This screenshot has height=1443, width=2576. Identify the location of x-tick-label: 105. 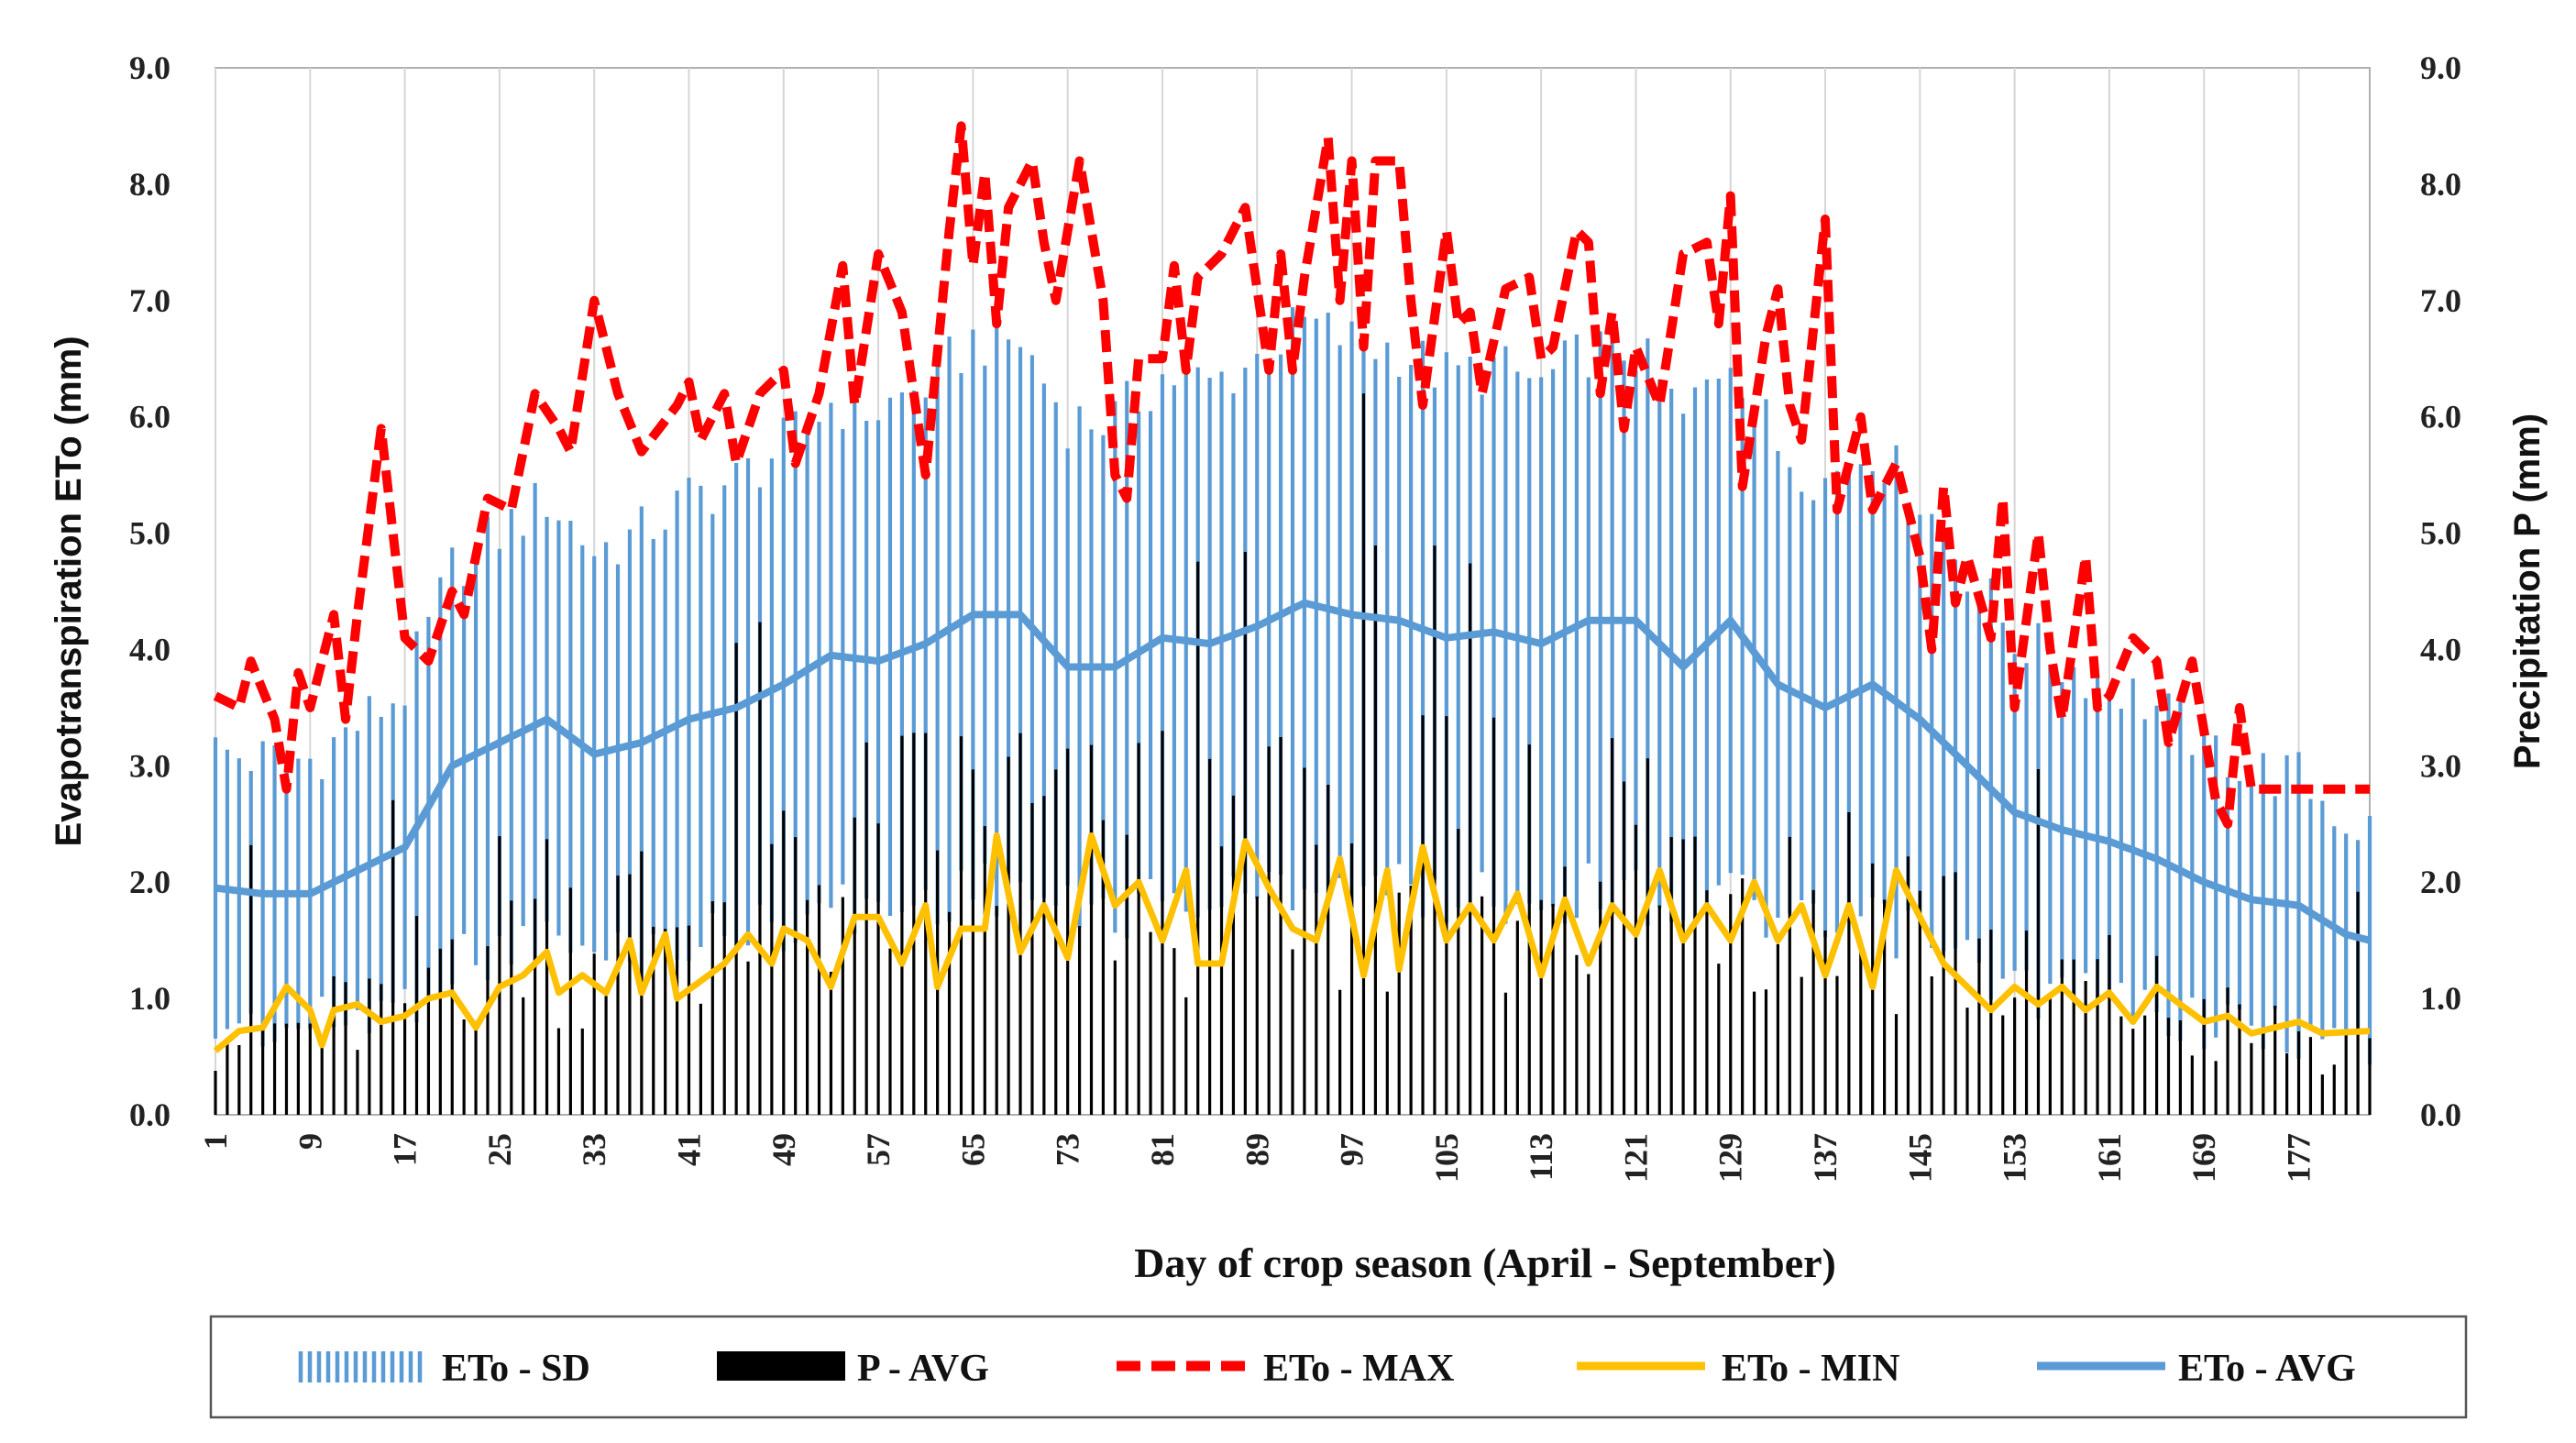
(1446, 1158).